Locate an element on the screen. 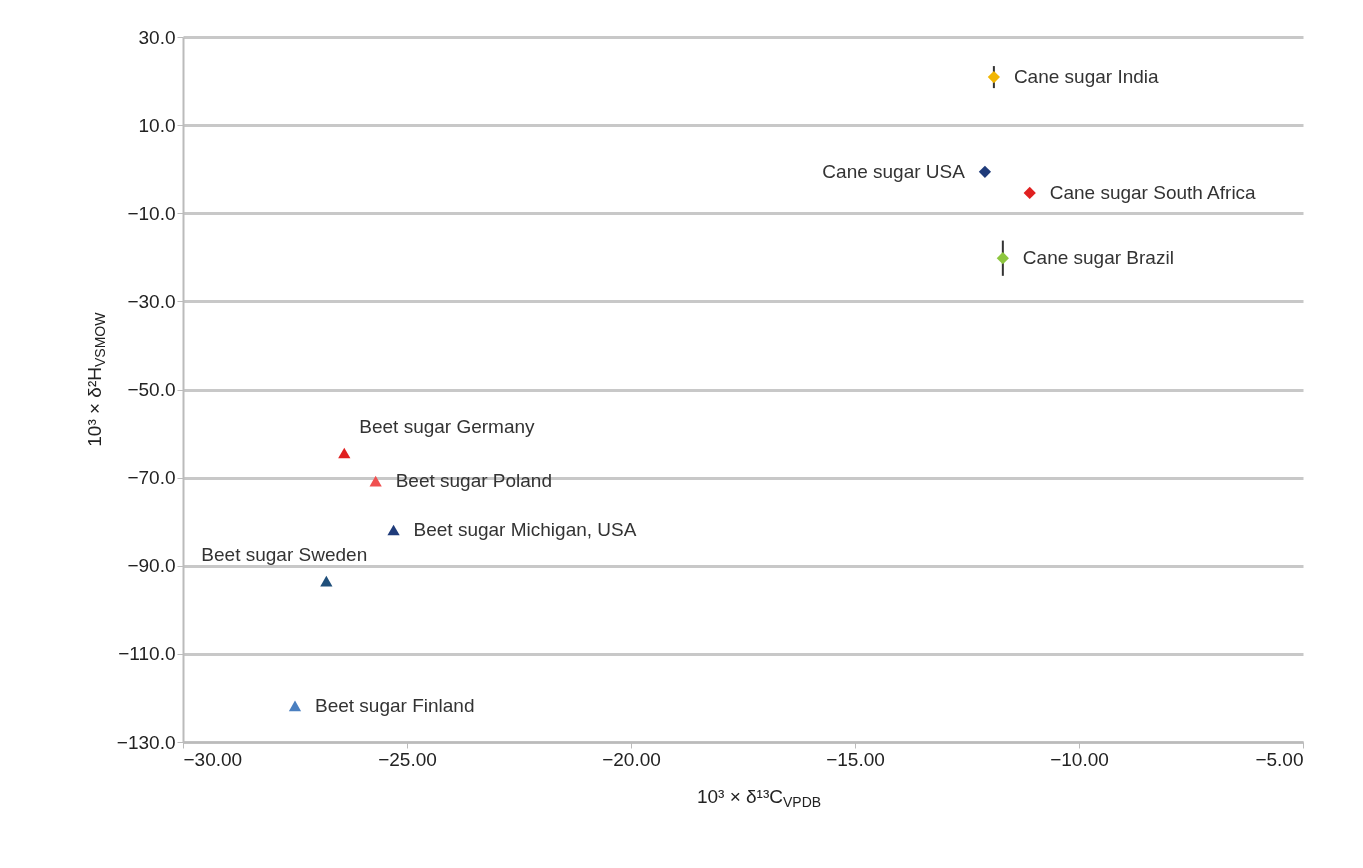 This screenshot has height=868, width=1363. y-axis-title: 10³ × δ²HVSMOW is located at coordinates (96, 379).